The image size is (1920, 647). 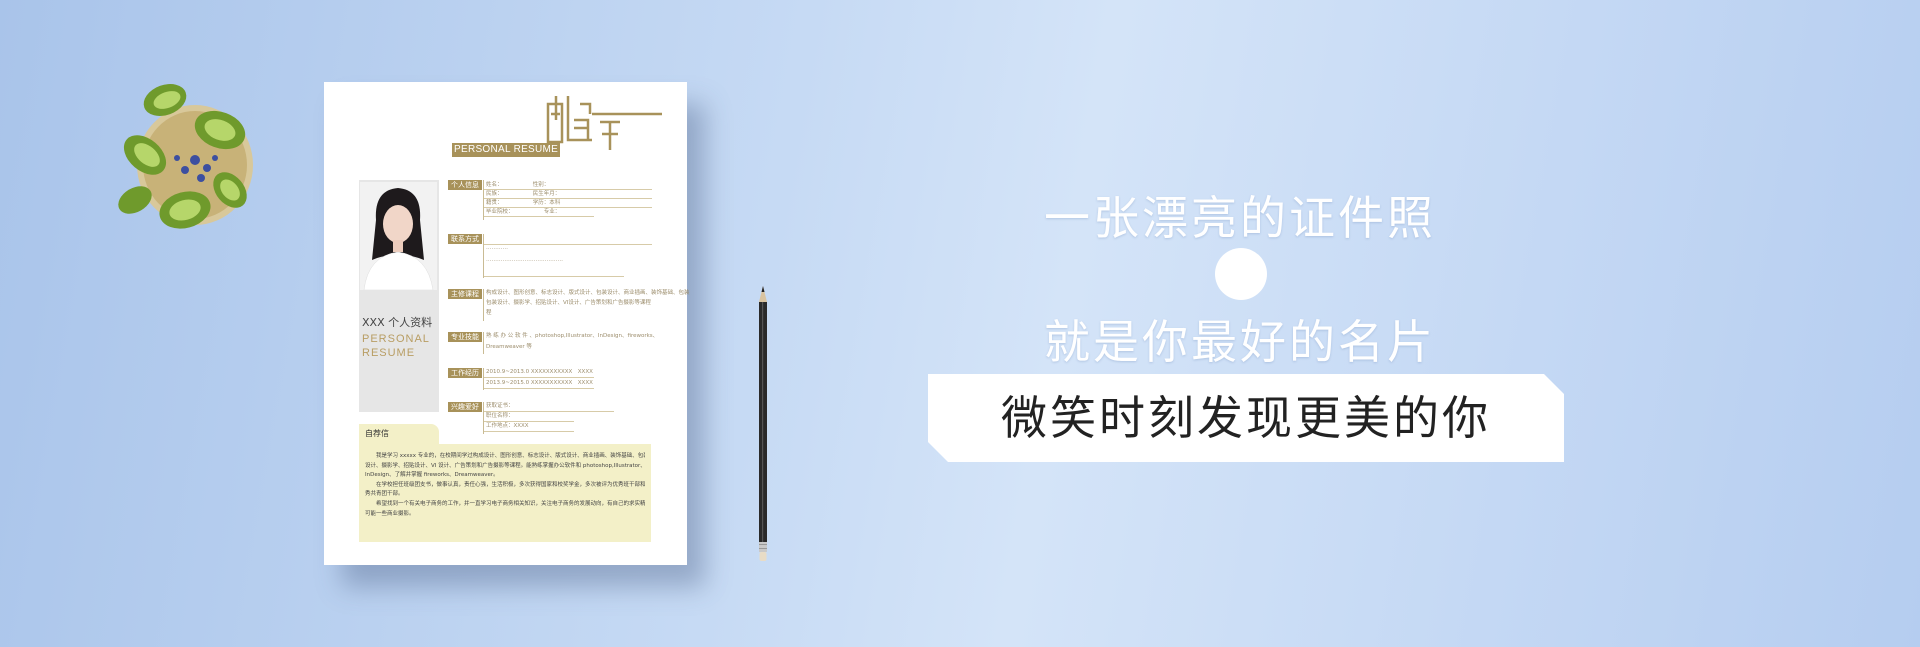 I want to click on slogan-banner-text: 微笑时刻发现更美的你, so click(x=1246, y=418).